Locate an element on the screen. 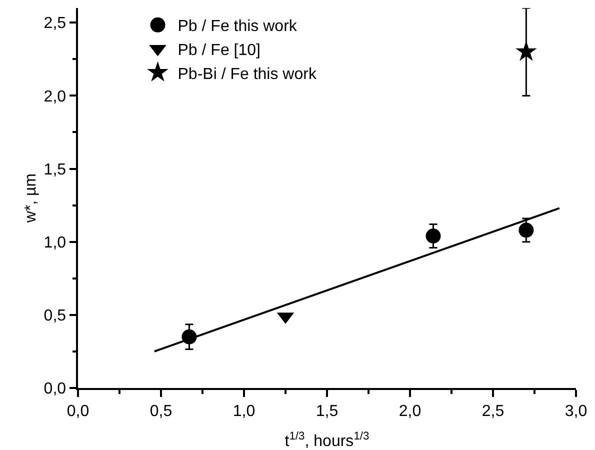  legend-label: Pb / Fe this work is located at coordinates (238, 27).